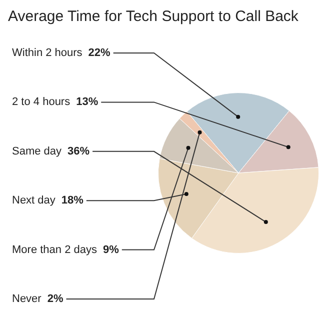 This screenshot has width=331, height=333. Describe the element at coordinates (72, 200) in the screenshot. I see `data-label: 18%` at that location.